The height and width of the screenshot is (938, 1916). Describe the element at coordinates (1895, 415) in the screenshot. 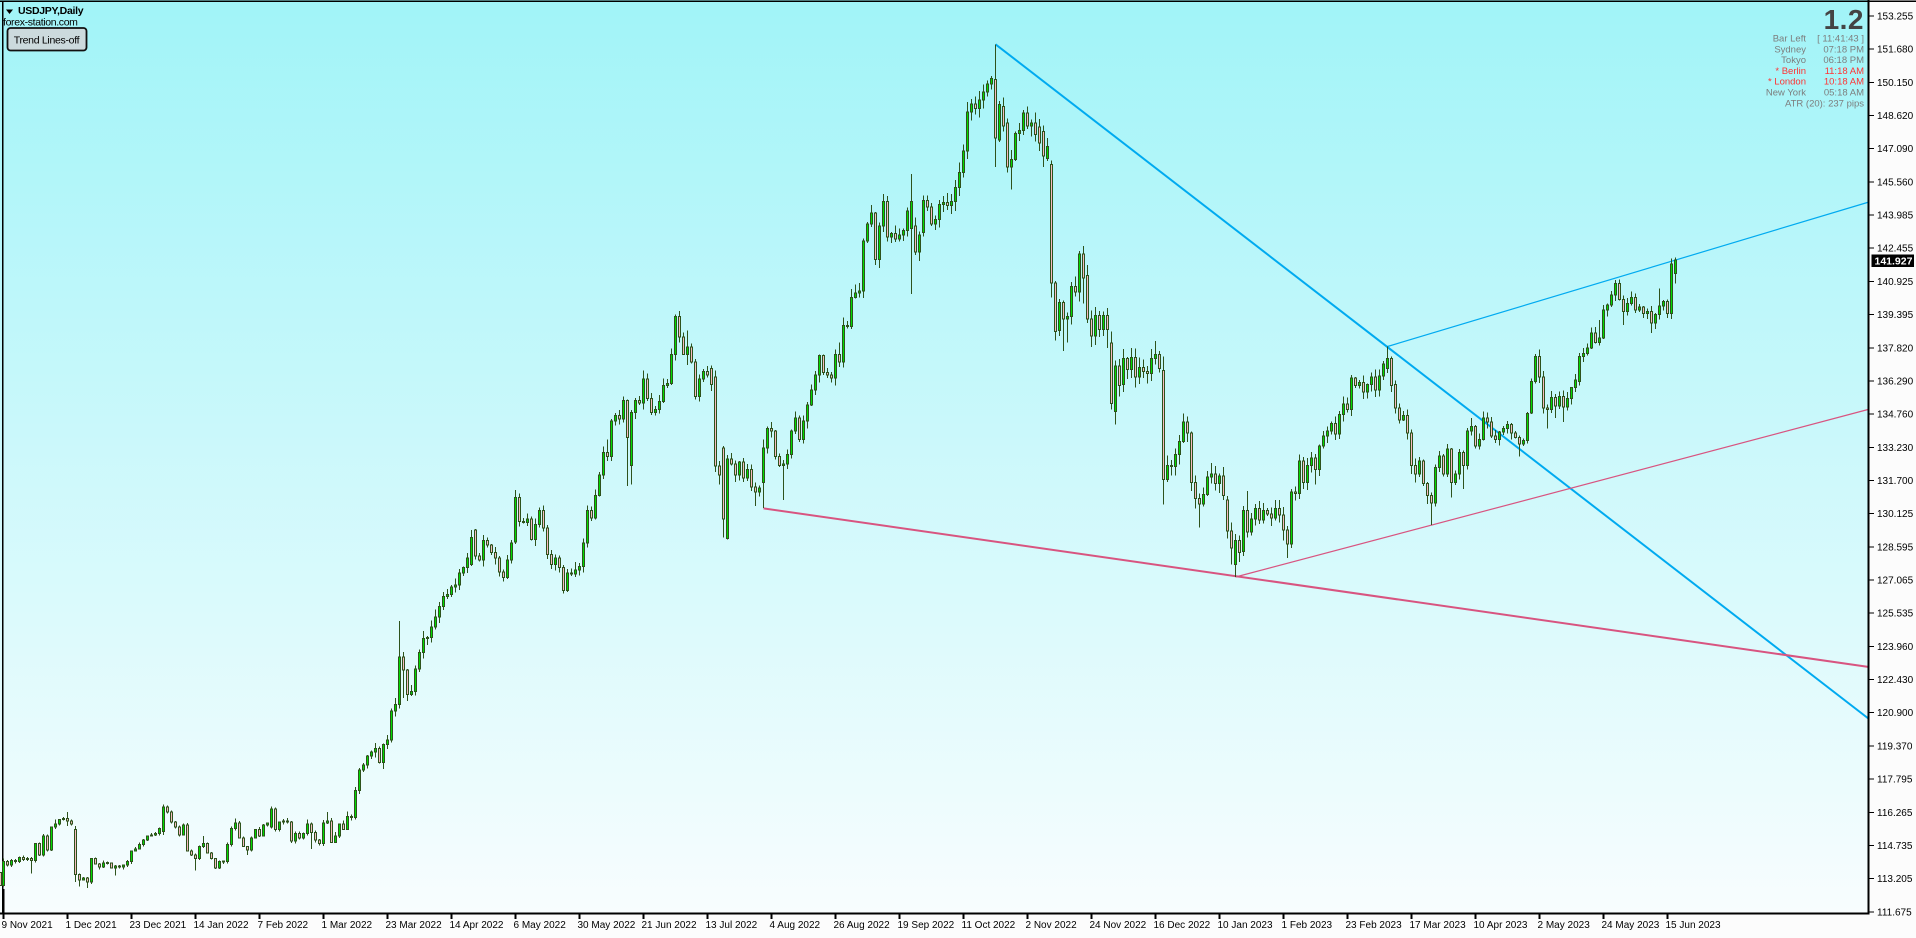

I see `svg-text: 134.760` at that location.